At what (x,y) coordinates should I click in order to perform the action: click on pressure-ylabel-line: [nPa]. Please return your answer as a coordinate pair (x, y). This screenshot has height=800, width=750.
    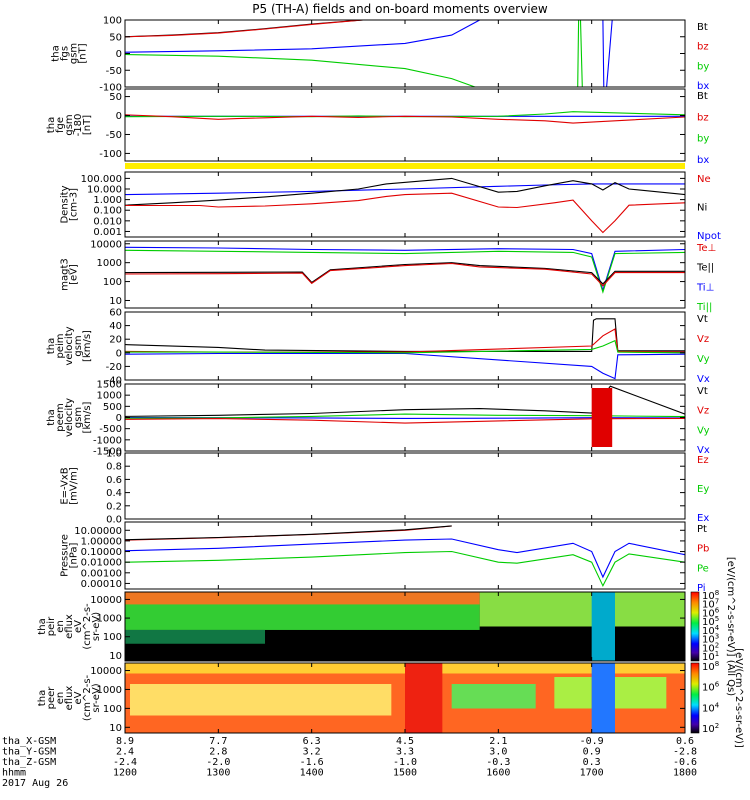
    Looking at the image, I should click on (74, 555).